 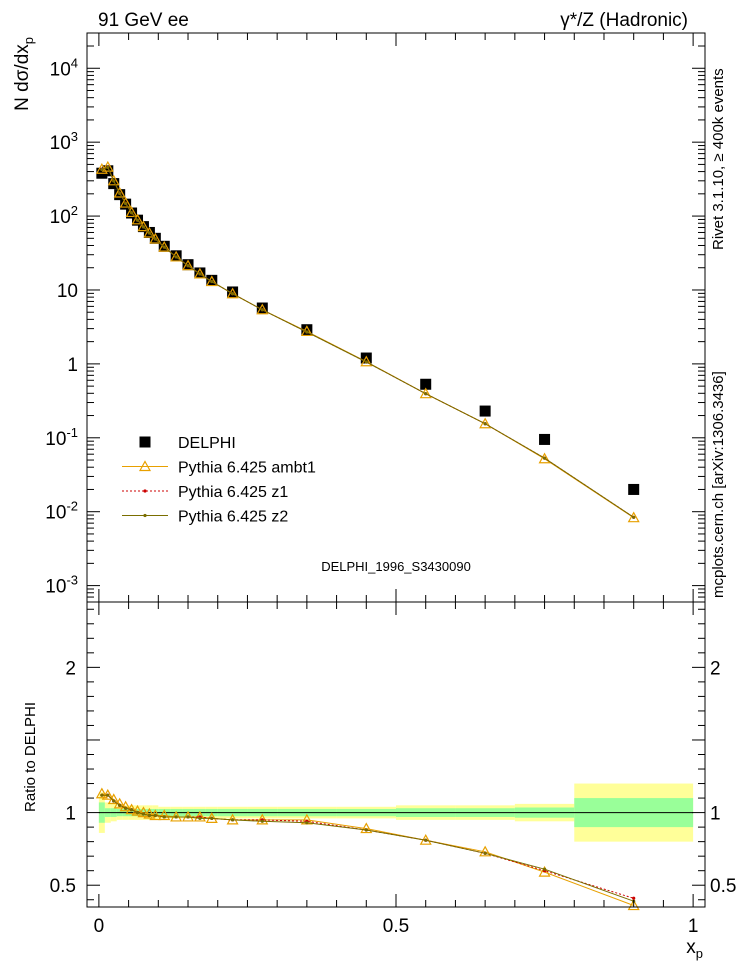 What do you see at coordinates (70, 814) in the screenshot?
I see `ratio-y-tick-label: 1` at bounding box center [70, 814].